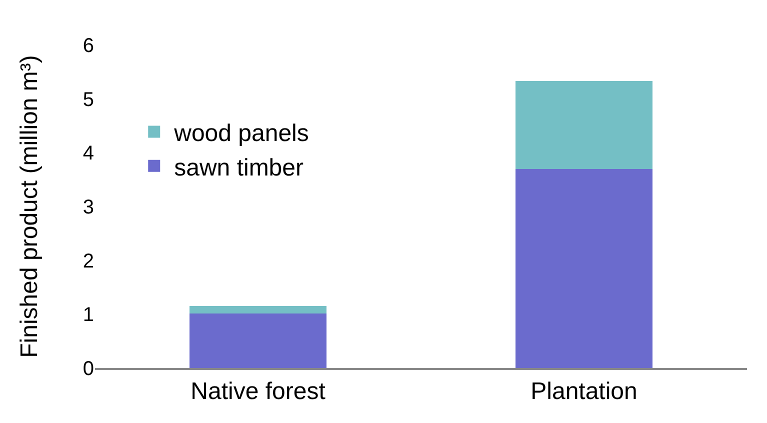  Describe the element at coordinates (258, 391) in the screenshot. I see `x-tick-label: Native forest` at that location.